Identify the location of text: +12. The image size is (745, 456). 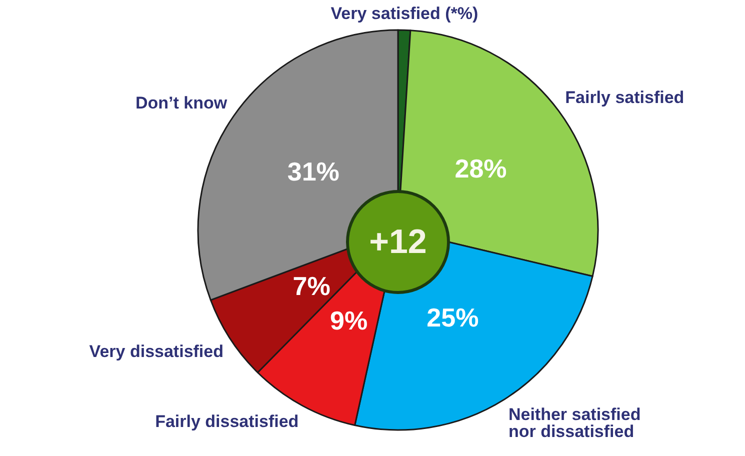
(398, 242).